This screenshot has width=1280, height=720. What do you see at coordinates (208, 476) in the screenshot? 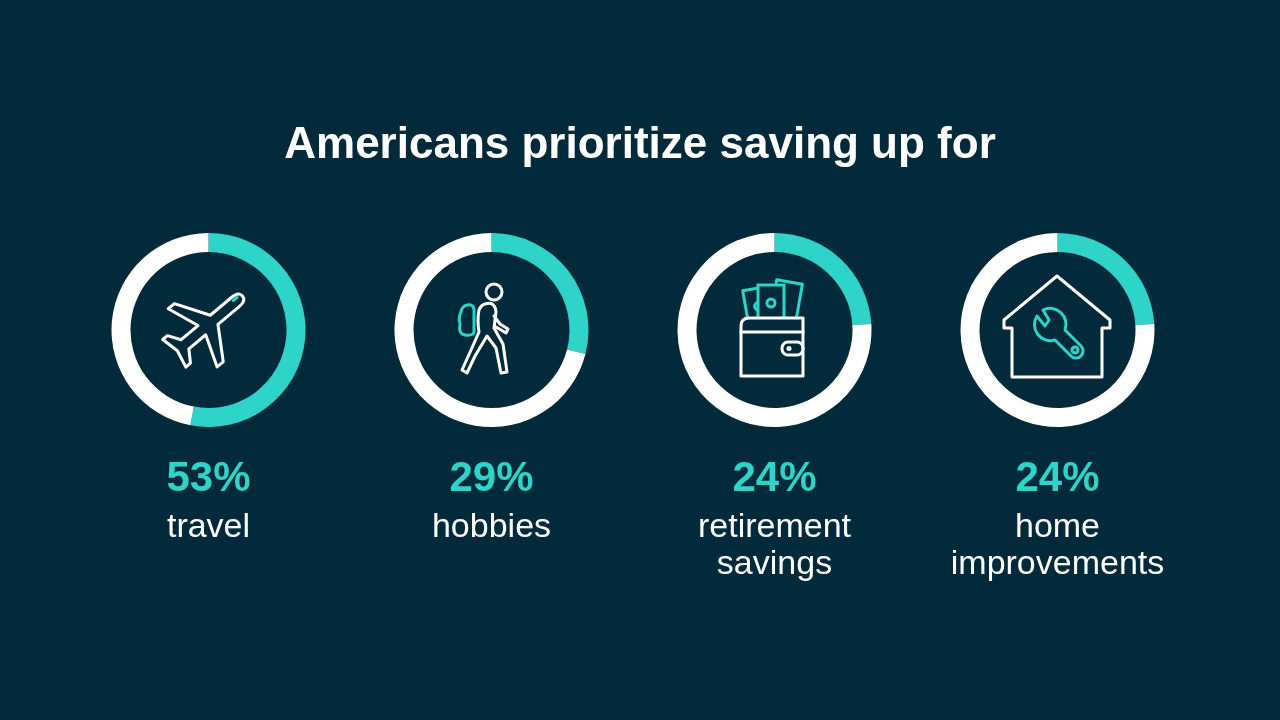
I see `text: 53%` at bounding box center [208, 476].